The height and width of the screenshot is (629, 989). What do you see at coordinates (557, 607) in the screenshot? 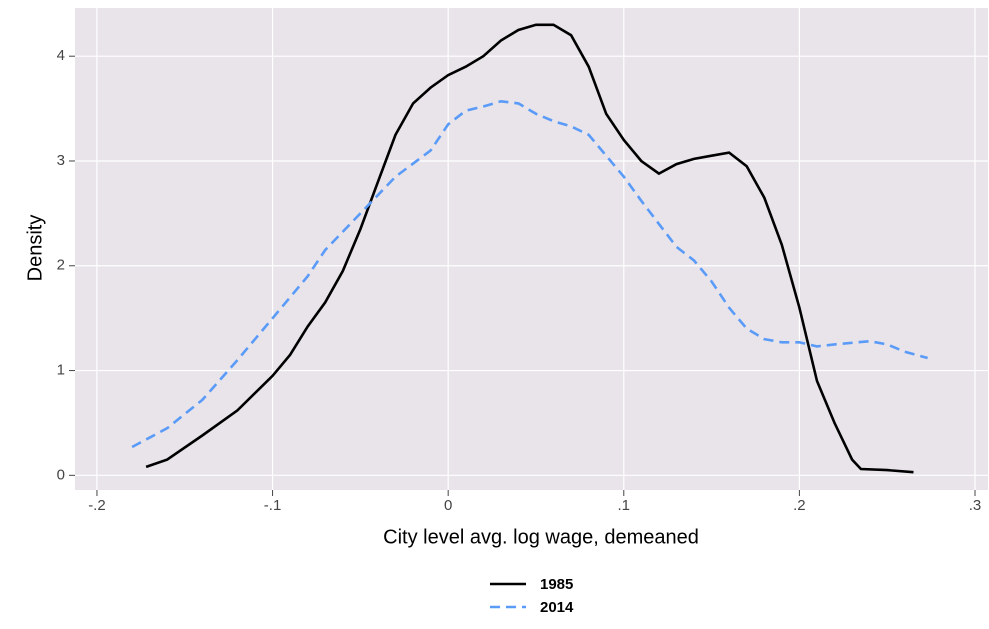
I see `legend-label: 2014` at bounding box center [557, 607].